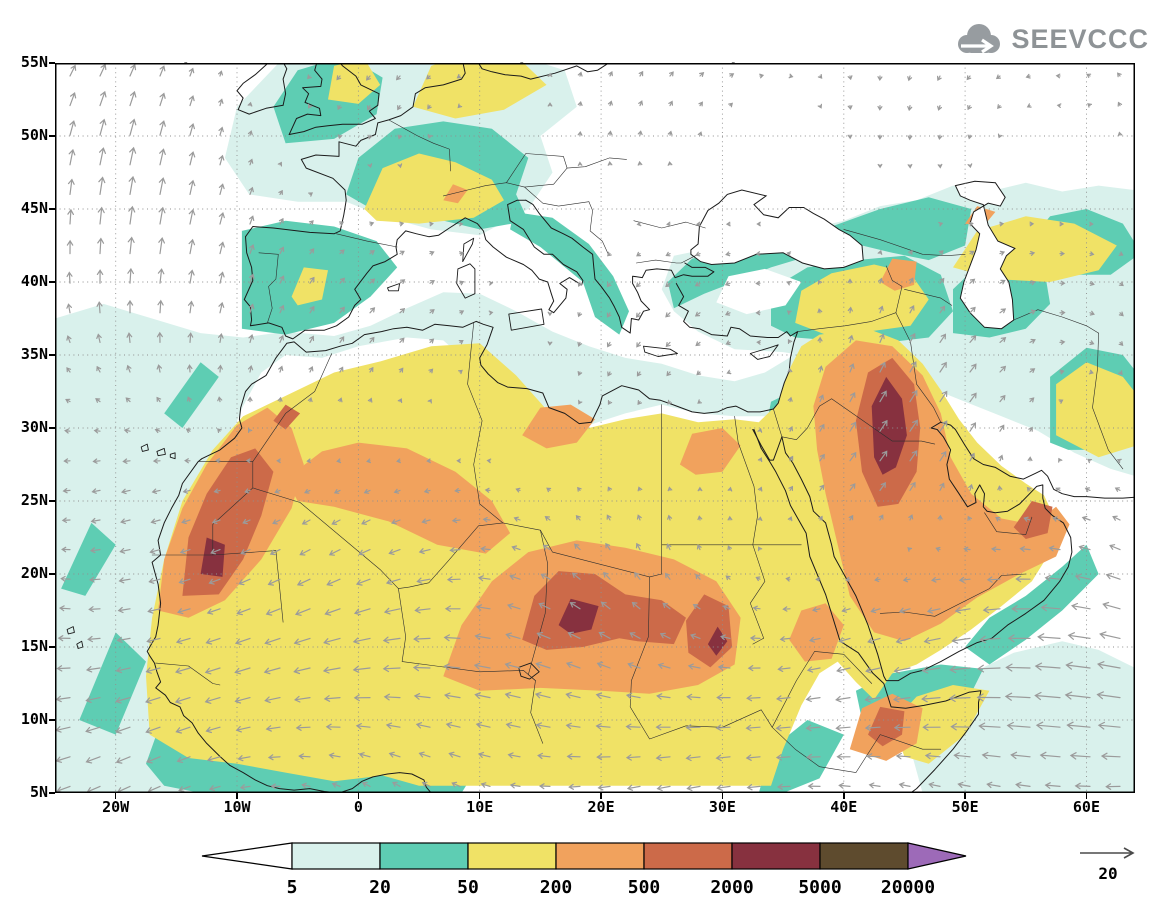 This screenshot has width=1165, height=907. What do you see at coordinates (247, 856) in the screenshot?
I see `colorbar-underflow-arrow` at bounding box center [247, 856].